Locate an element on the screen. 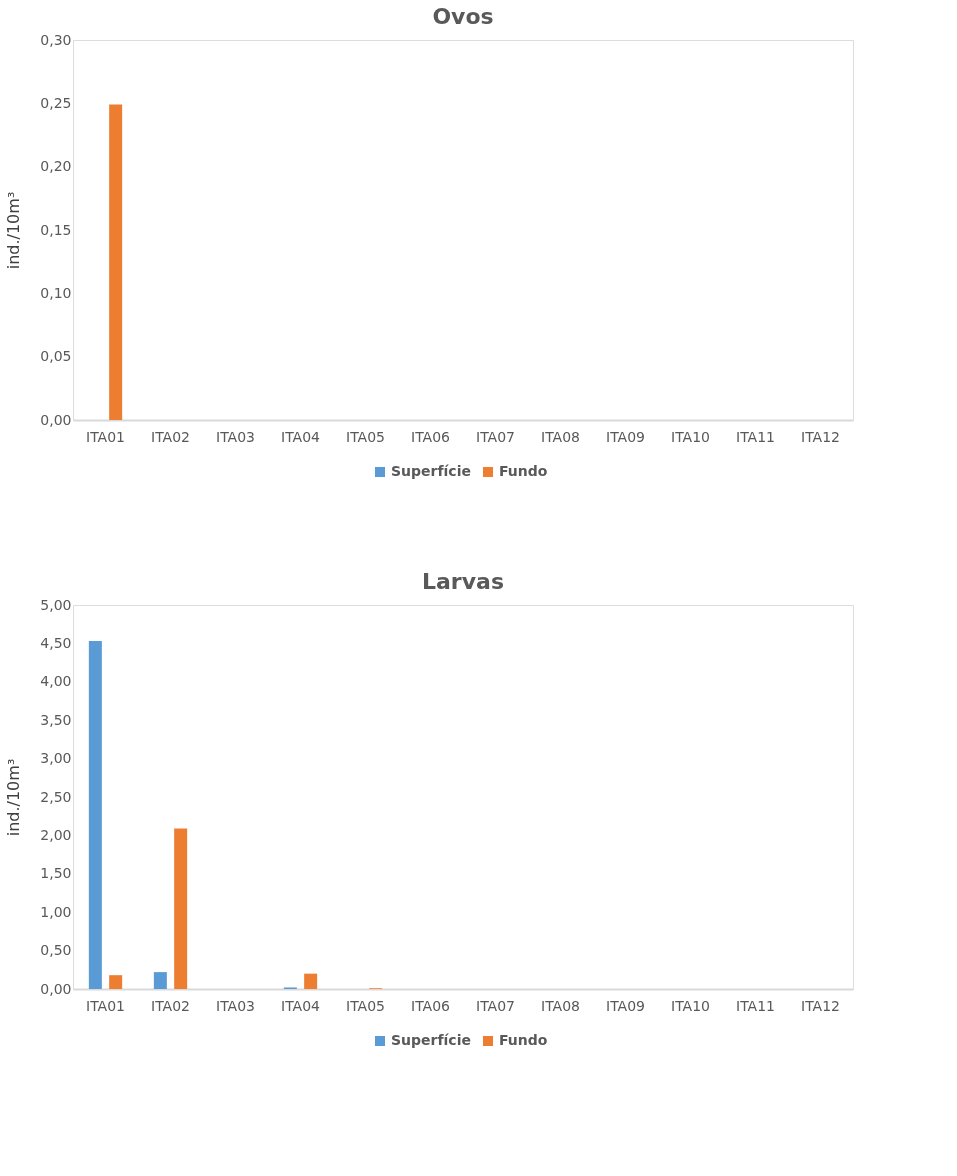 The image size is (957, 1176). y-tick-label: 2,50 is located at coordinates (56, 796).